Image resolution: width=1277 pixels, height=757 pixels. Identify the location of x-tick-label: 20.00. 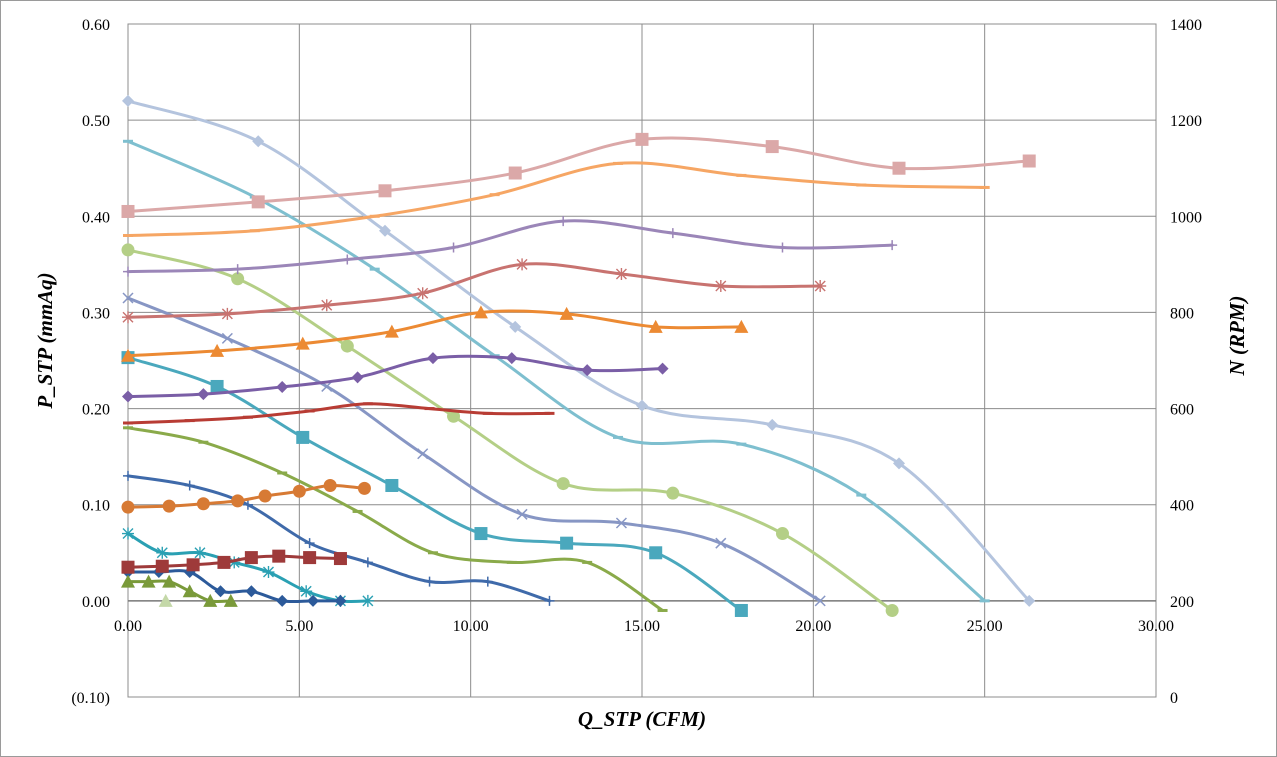
(813, 626).